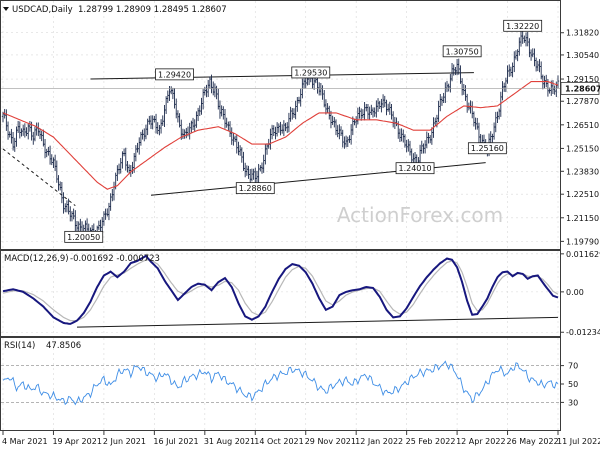  I want to click on x-tick-label: 4 Mar 2021, so click(25, 441).